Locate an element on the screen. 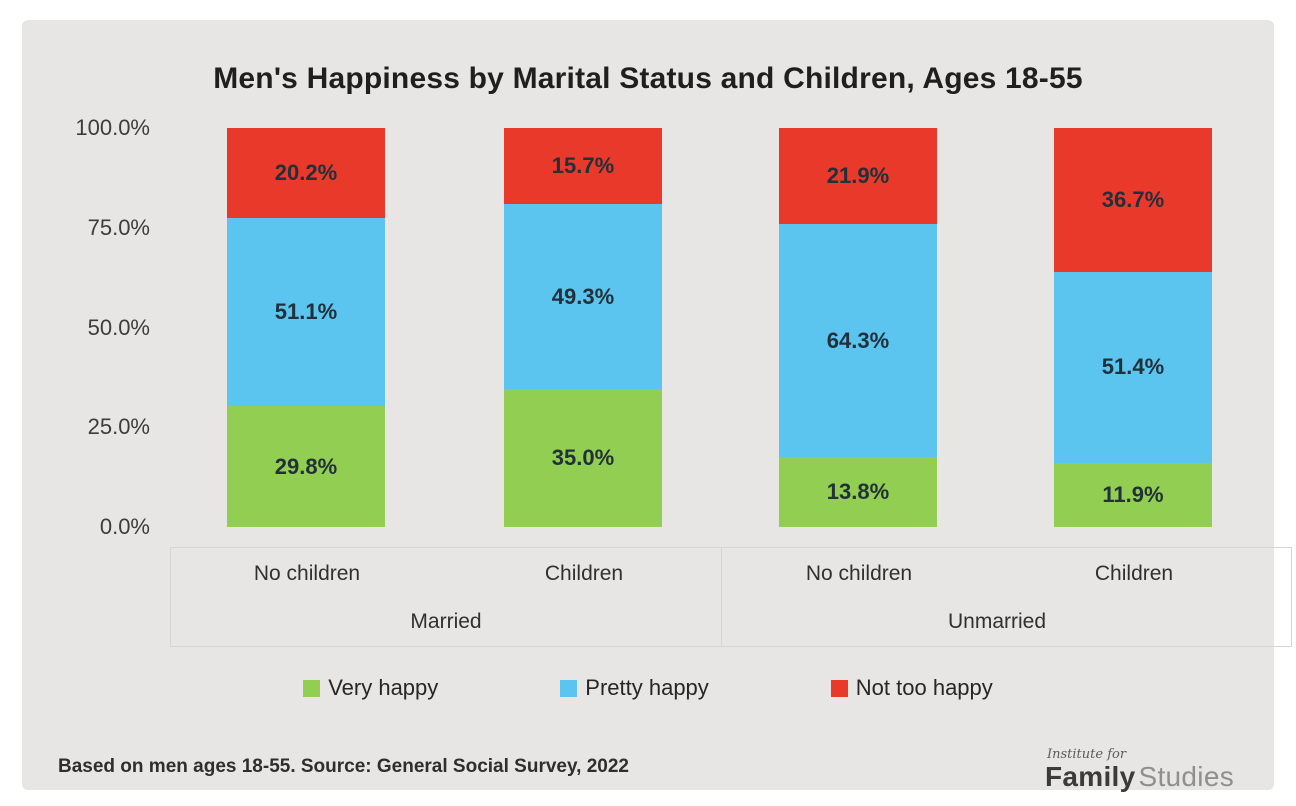 The width and height of the screenshot is (1296, 806). bar-segment-very-happy: 29.8% is located at coordinates (306, 467).